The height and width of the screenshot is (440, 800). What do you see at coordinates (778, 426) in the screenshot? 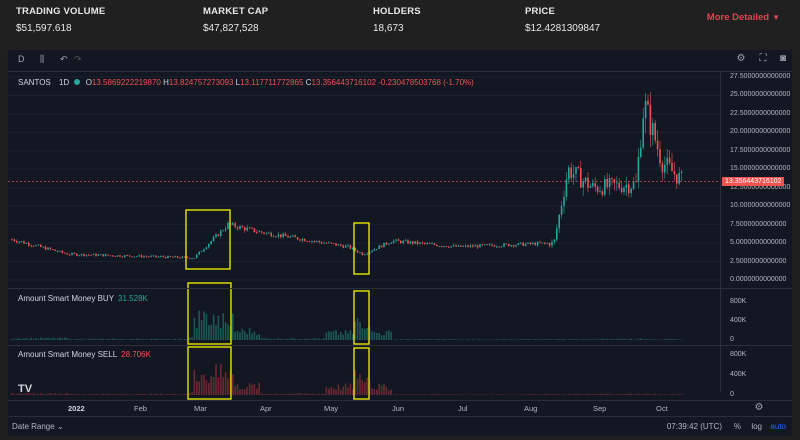
I see `auto-toggle: auto` at bounding box center [778, 426].